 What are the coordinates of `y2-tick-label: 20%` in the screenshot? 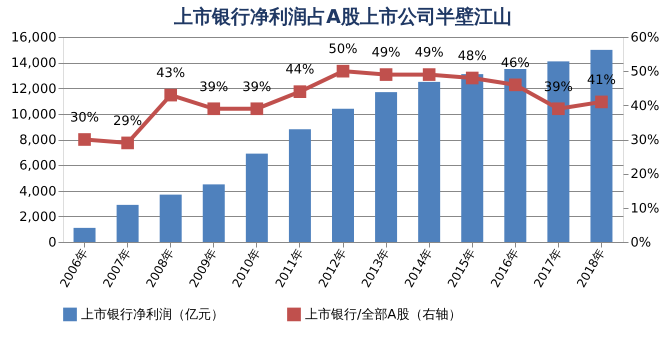 It's located at (645, 174).